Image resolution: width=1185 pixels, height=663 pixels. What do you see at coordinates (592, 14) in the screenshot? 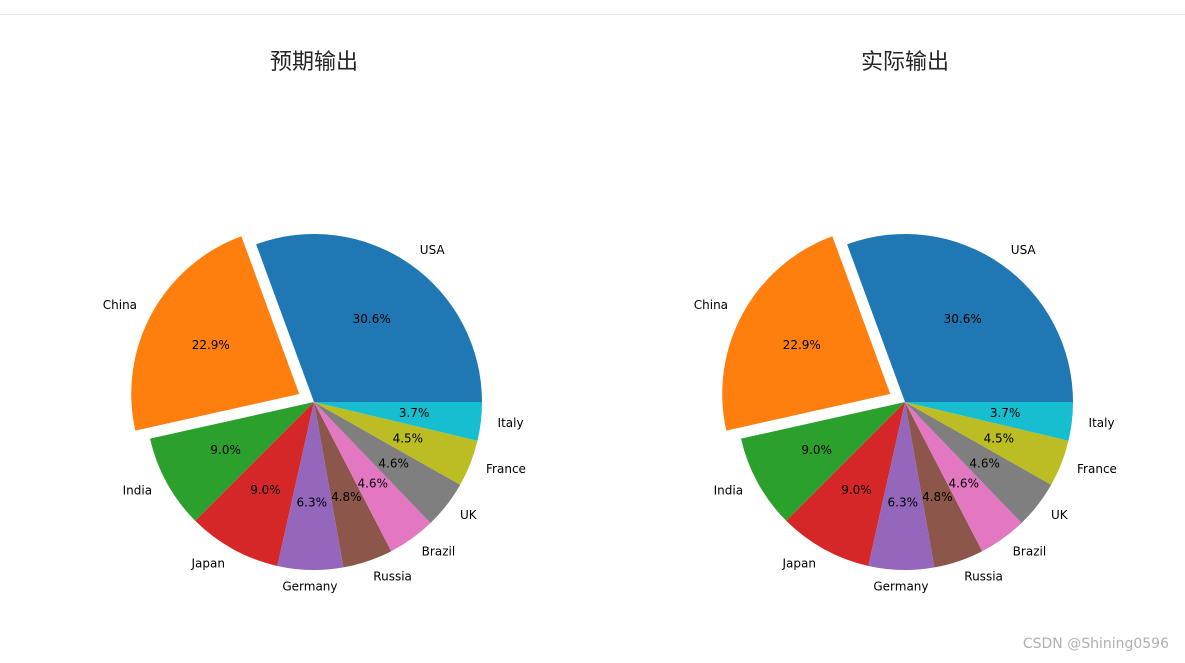
I see `top-divider` at bounding box center [592, 14].